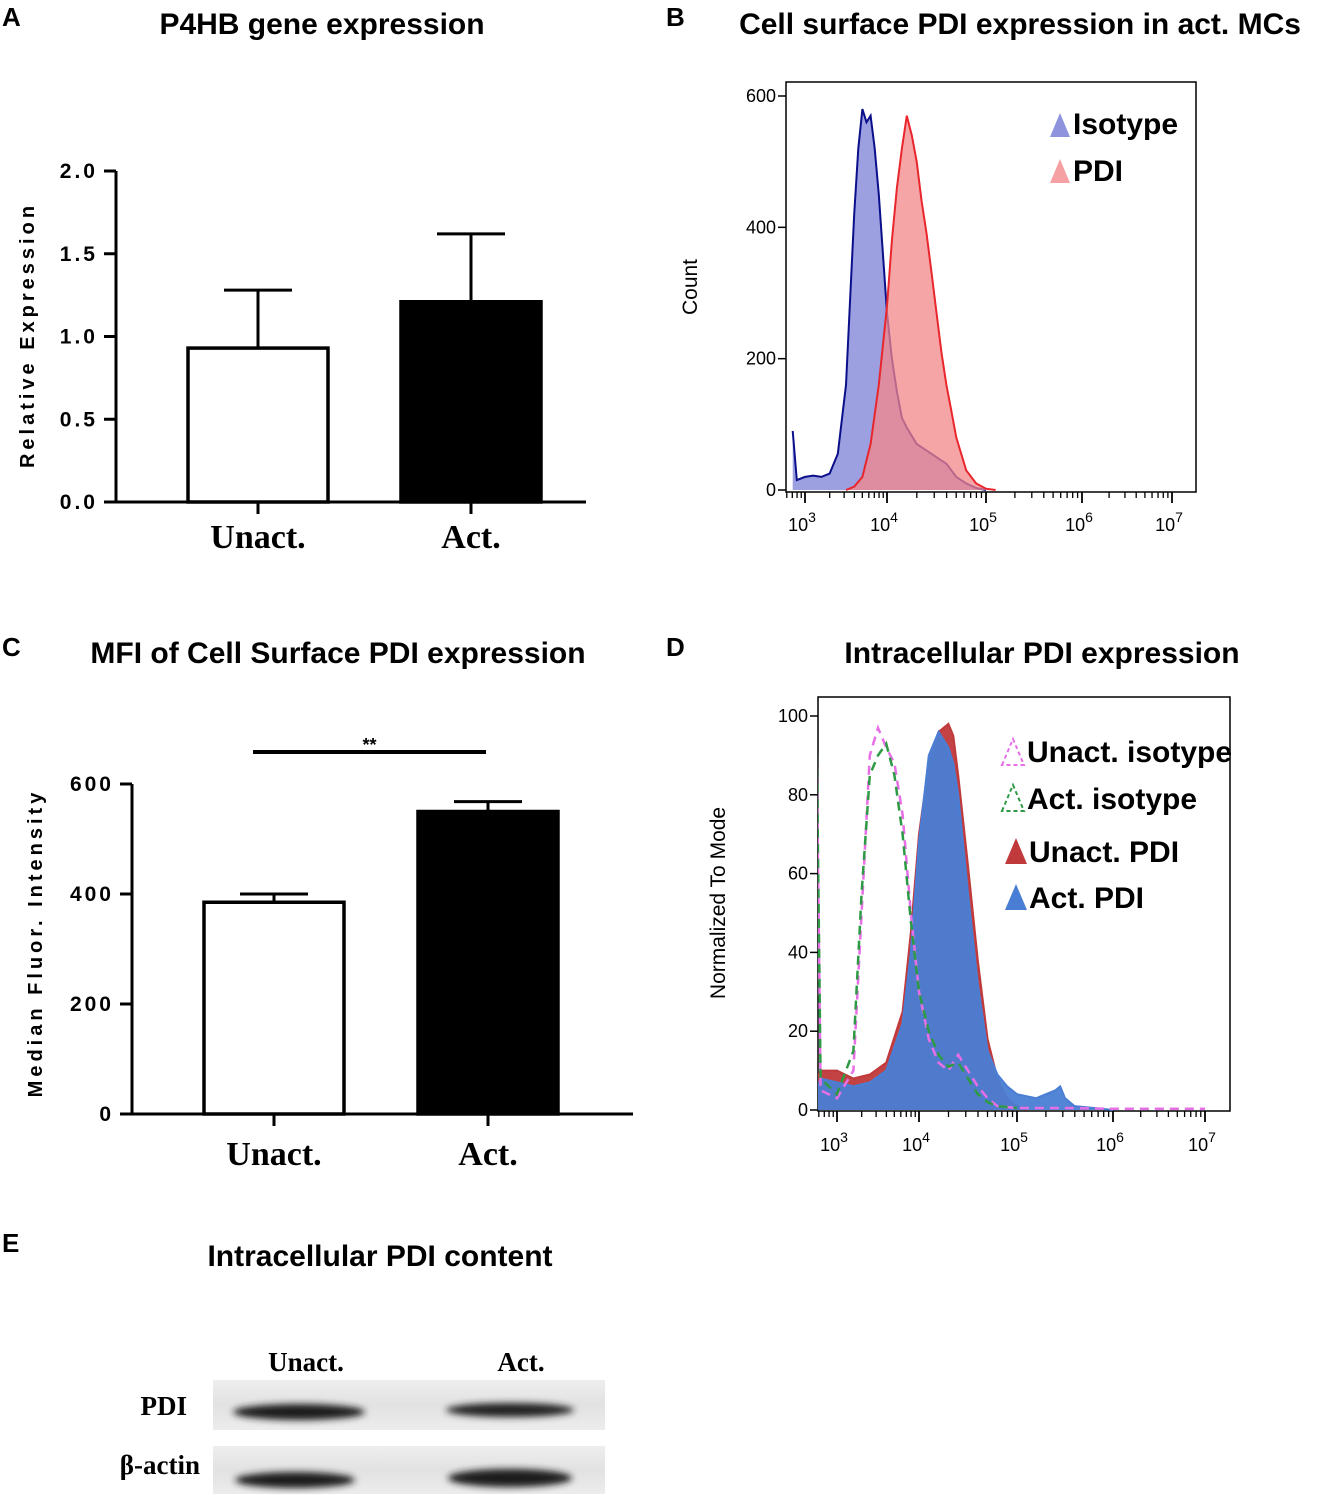  What do you see at coordinates (79, 337) in the screenshot?
I see `y-tick-label: 1.0` at bounding box center [79, 337].